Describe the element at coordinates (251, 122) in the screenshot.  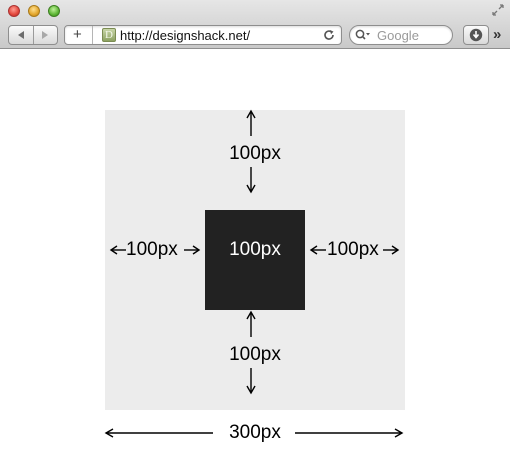
I see `top-arrow-up-icon` at that location.